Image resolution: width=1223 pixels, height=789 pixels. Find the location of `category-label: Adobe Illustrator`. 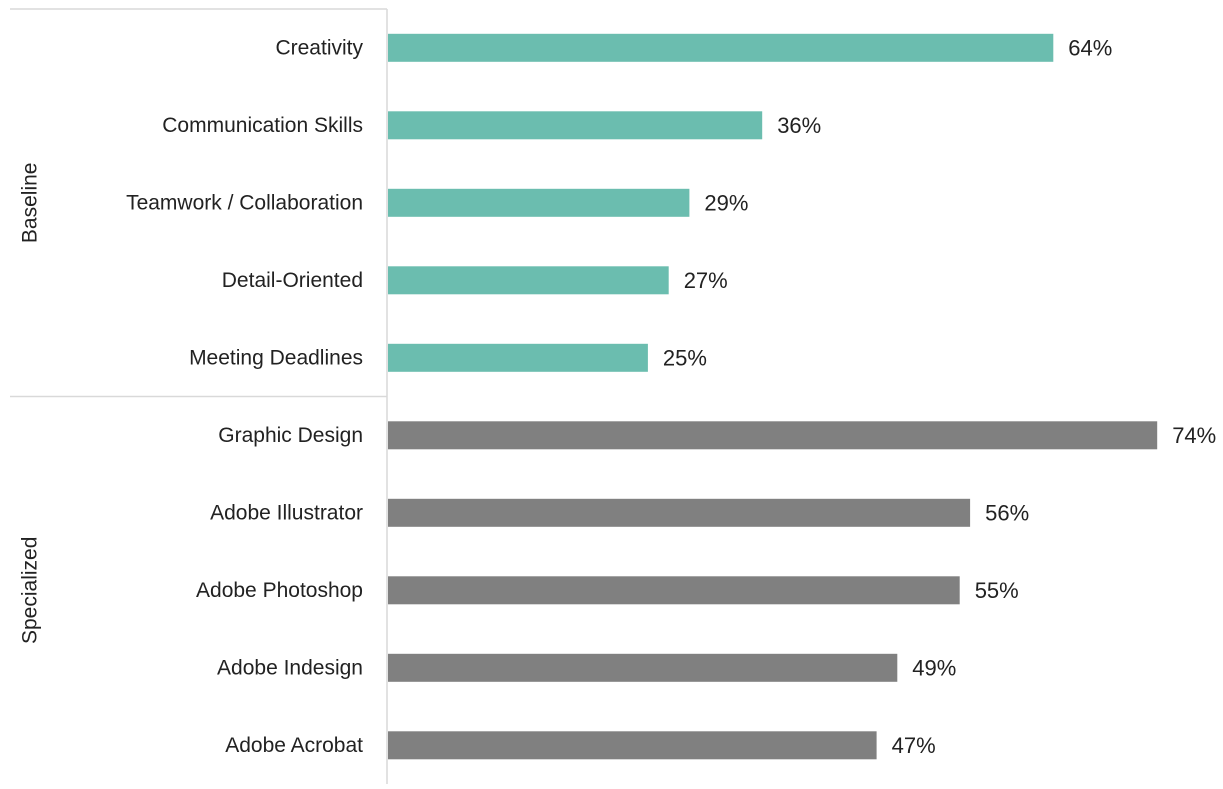

category-label: Adobe Illustrator is located at coordinates (286, 512).